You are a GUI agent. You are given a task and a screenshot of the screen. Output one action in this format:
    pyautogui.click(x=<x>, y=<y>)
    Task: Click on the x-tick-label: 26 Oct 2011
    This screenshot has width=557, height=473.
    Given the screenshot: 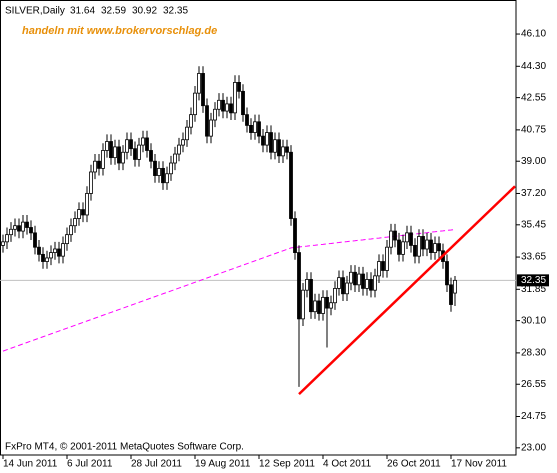 What is the action you would take?
    pyautogui.click(x=414, y=464)
    